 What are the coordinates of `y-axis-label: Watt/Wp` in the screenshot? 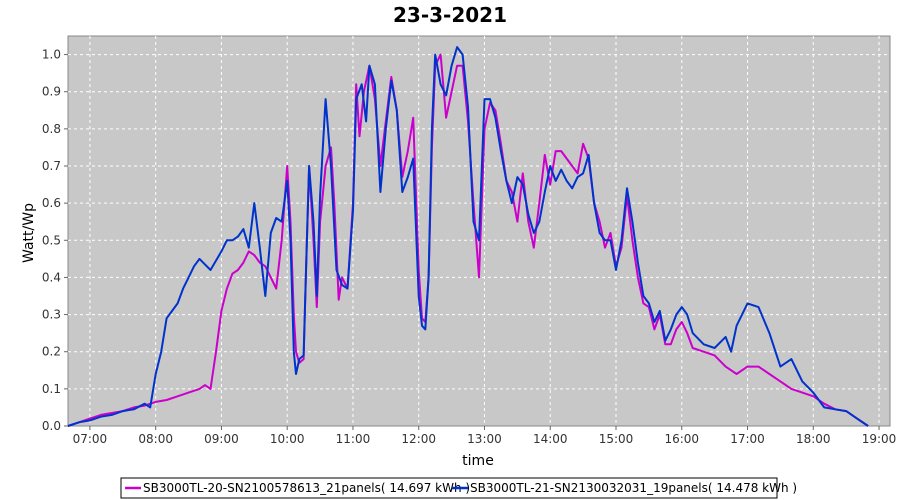 It's located at (29, 233).